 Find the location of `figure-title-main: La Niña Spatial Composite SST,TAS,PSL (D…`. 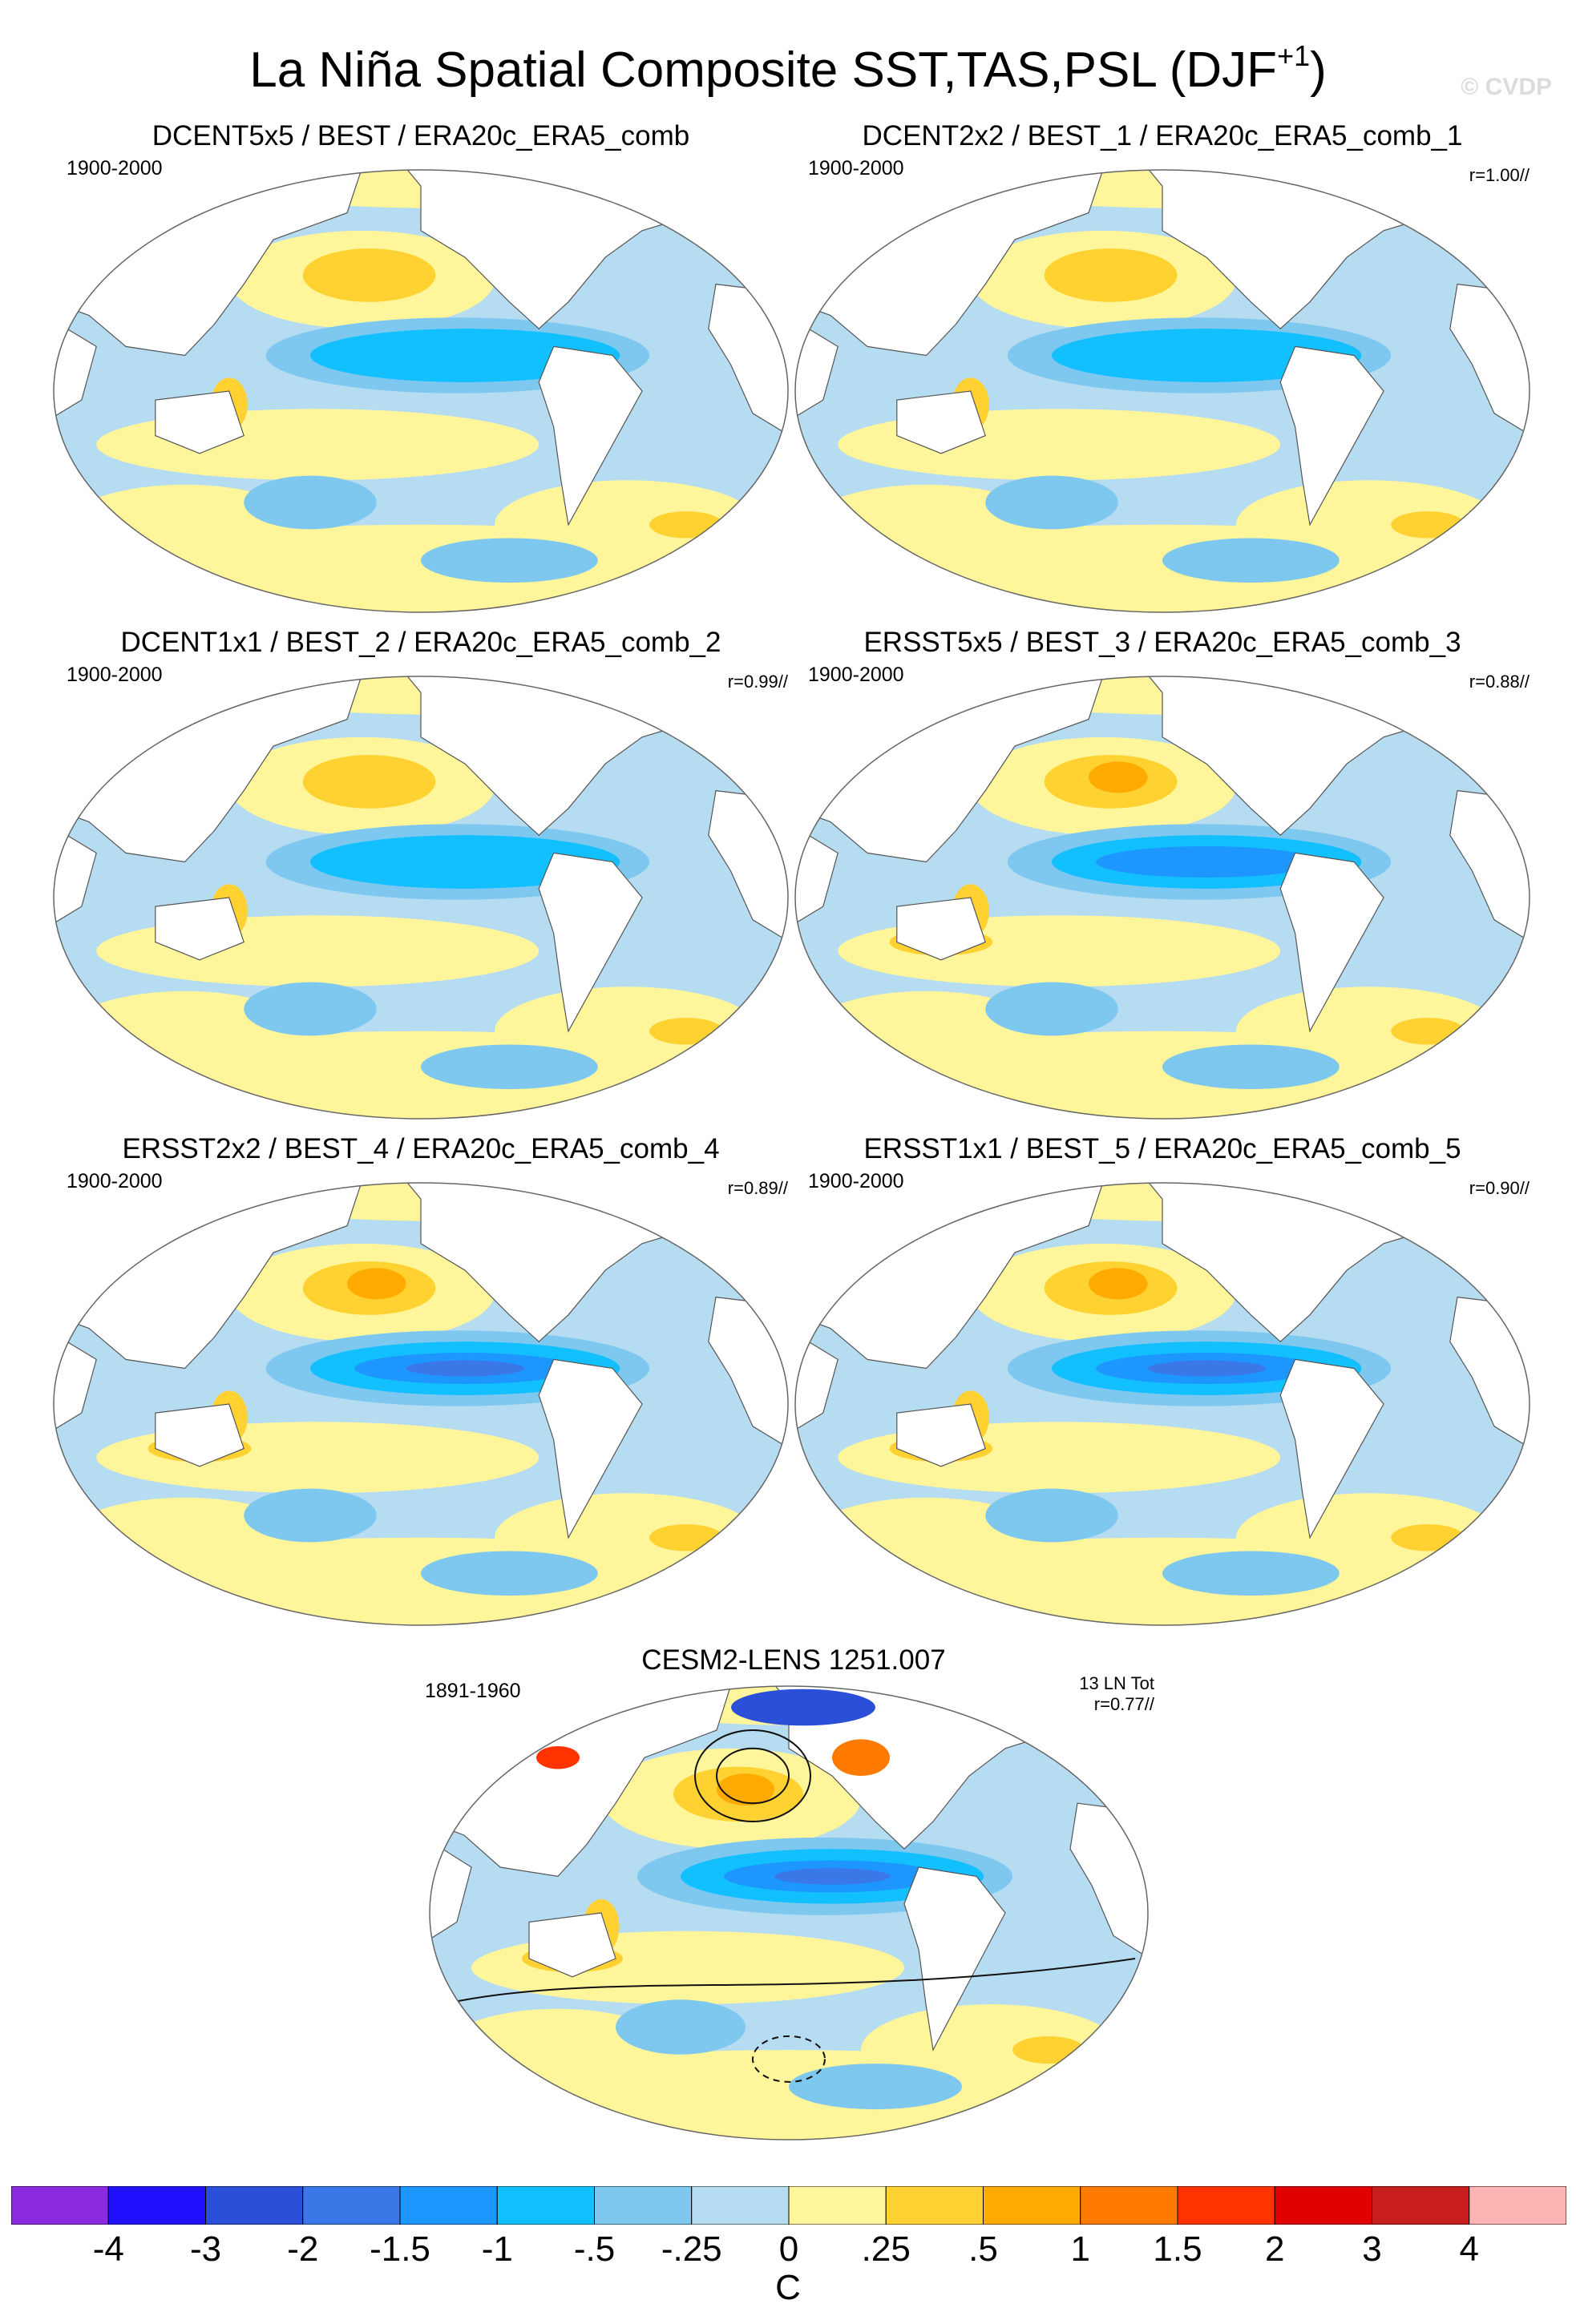

figure-title-main: La Niña Spatial Composite SST,TAS,PSL (D… is located at coordinates (763, 70).